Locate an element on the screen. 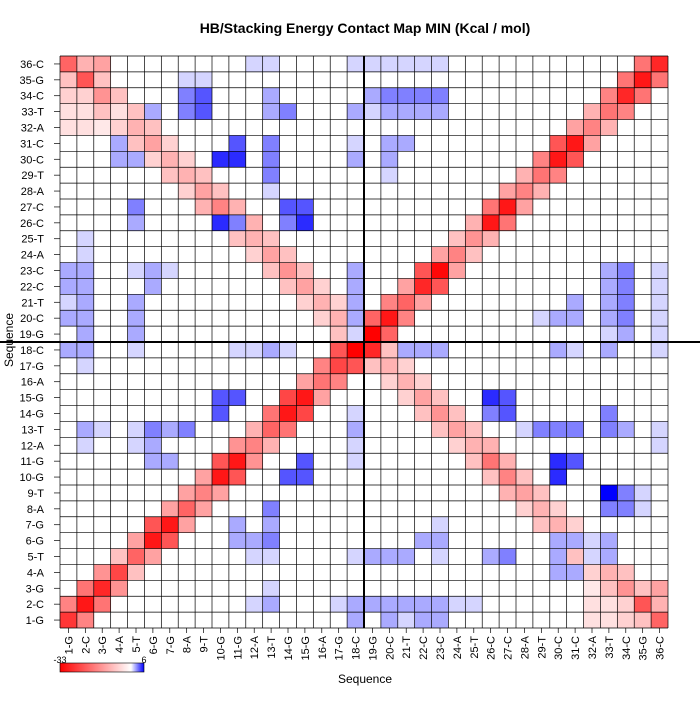 The width and height of the screenshot is (700, 705). x-tick-label: 2-C is located at coordinates (86, 645).